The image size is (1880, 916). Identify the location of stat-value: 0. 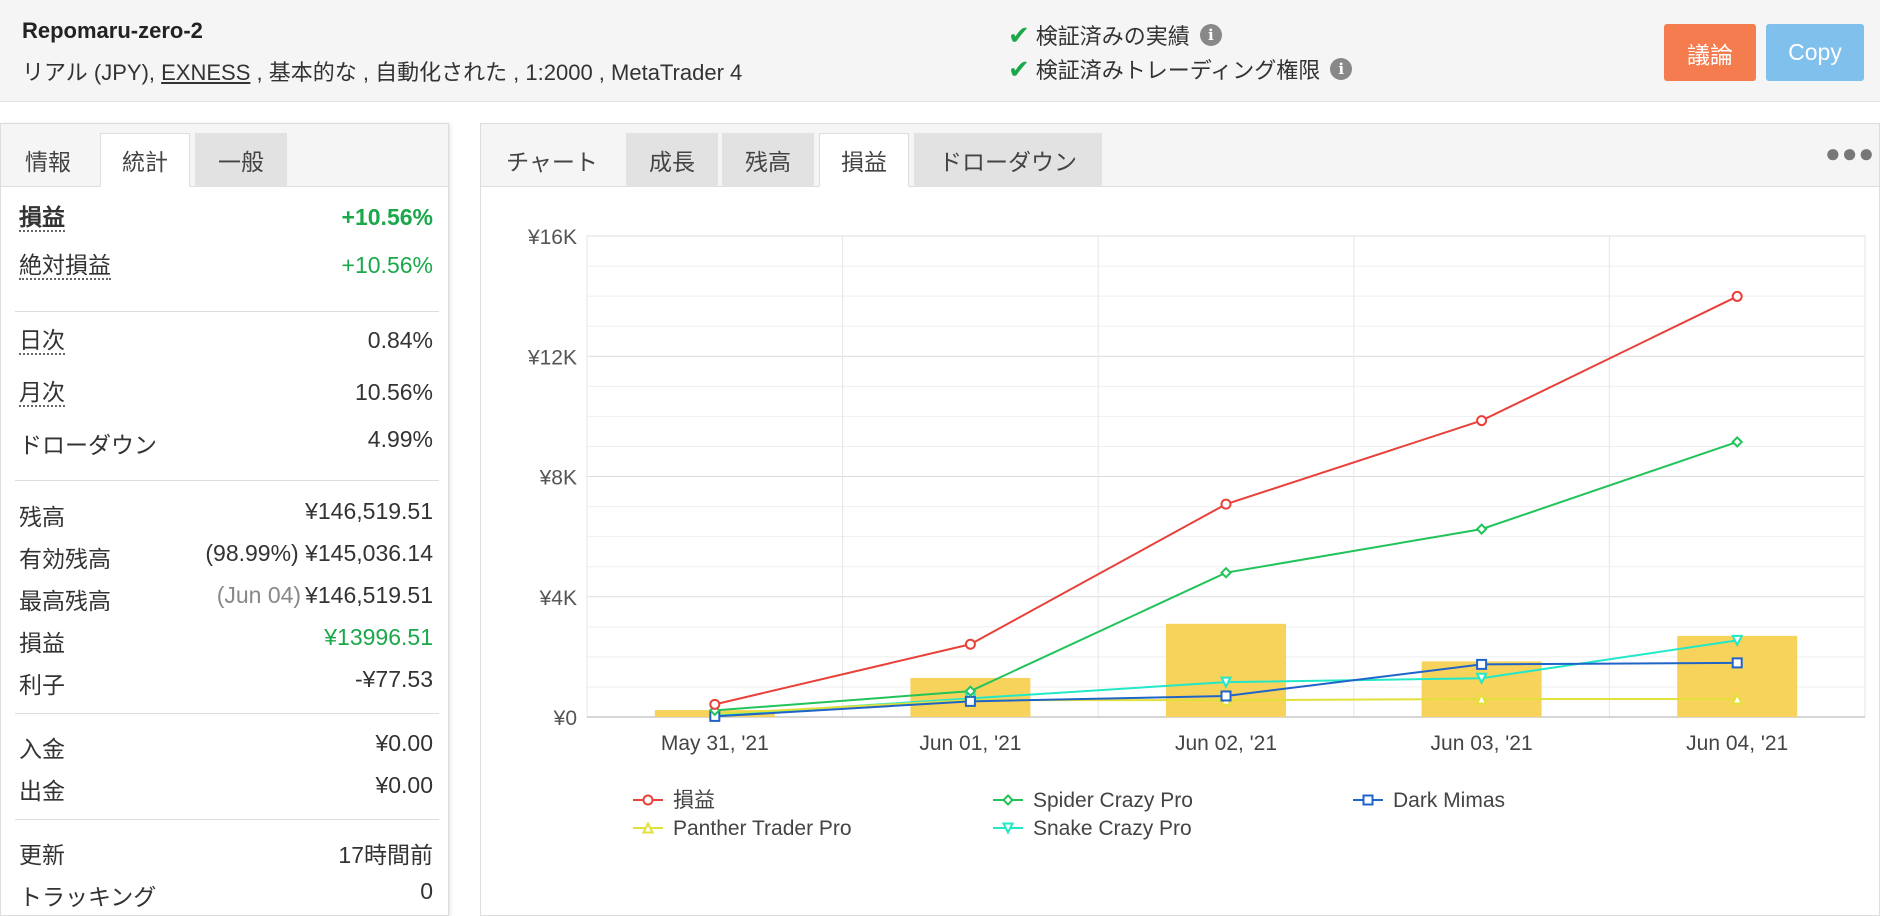
(426, 891).